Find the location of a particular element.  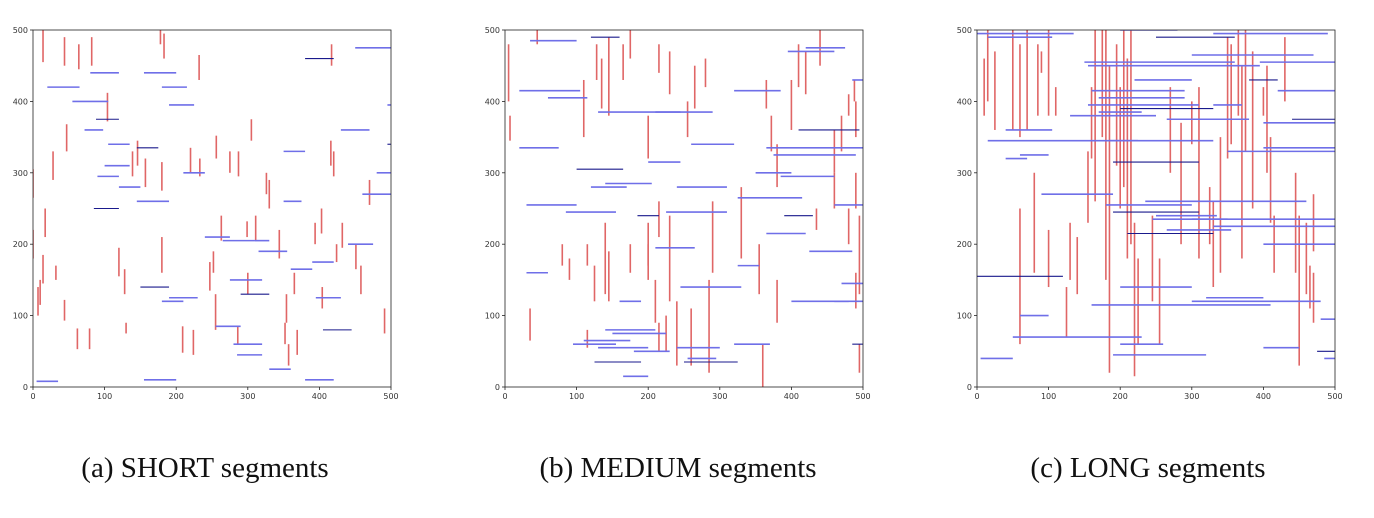

caption-long: (c) LONG segments is located at coordinates (1148, 468).